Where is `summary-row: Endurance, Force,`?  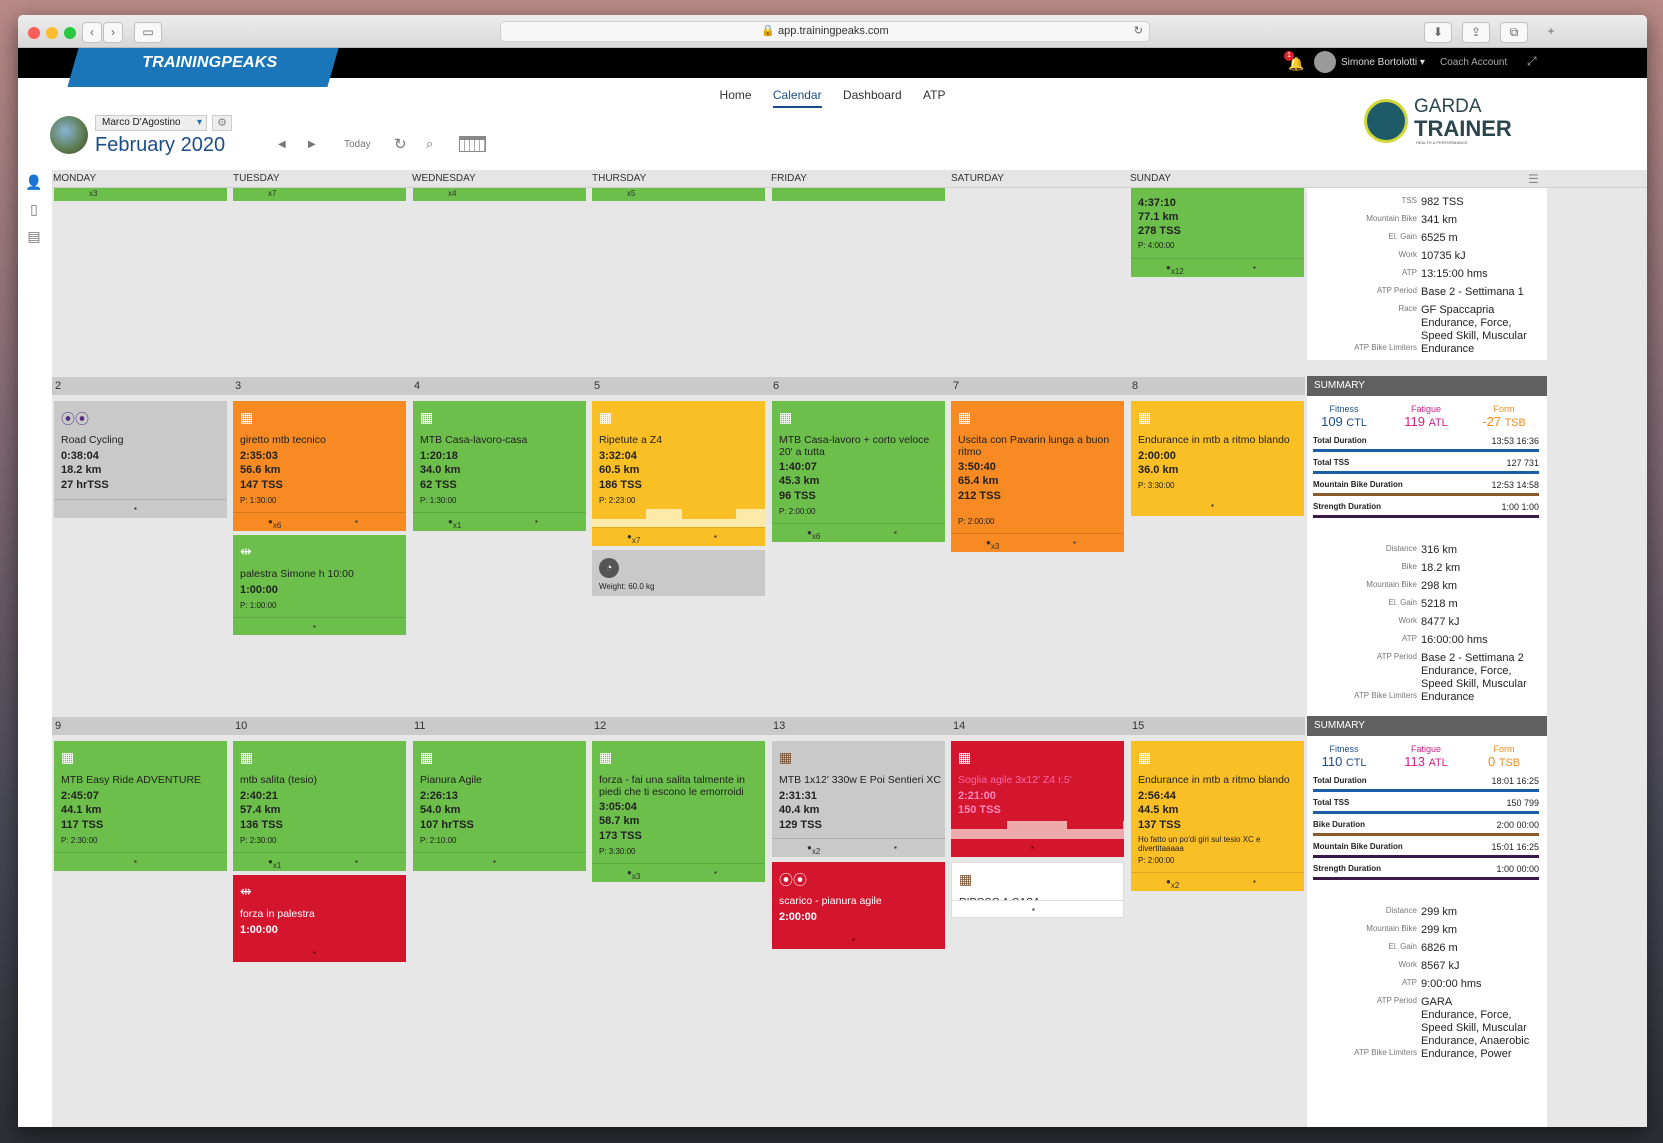 summary-row: Endurance, Force, is located at coordinates (1427, 673).